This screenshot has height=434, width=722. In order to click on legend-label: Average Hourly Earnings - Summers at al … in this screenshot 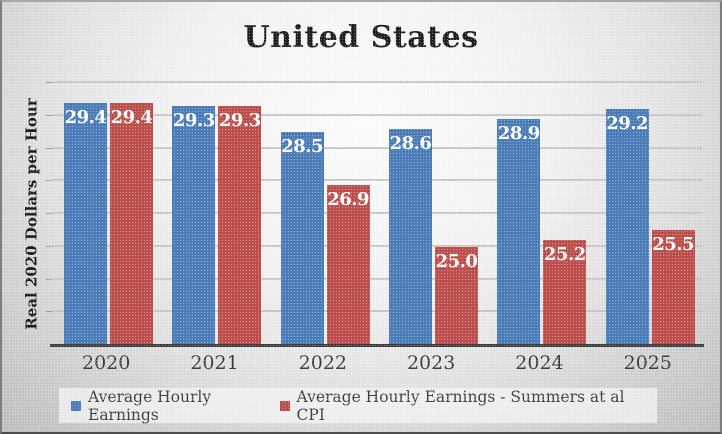, I will do `click(460, 405)`.